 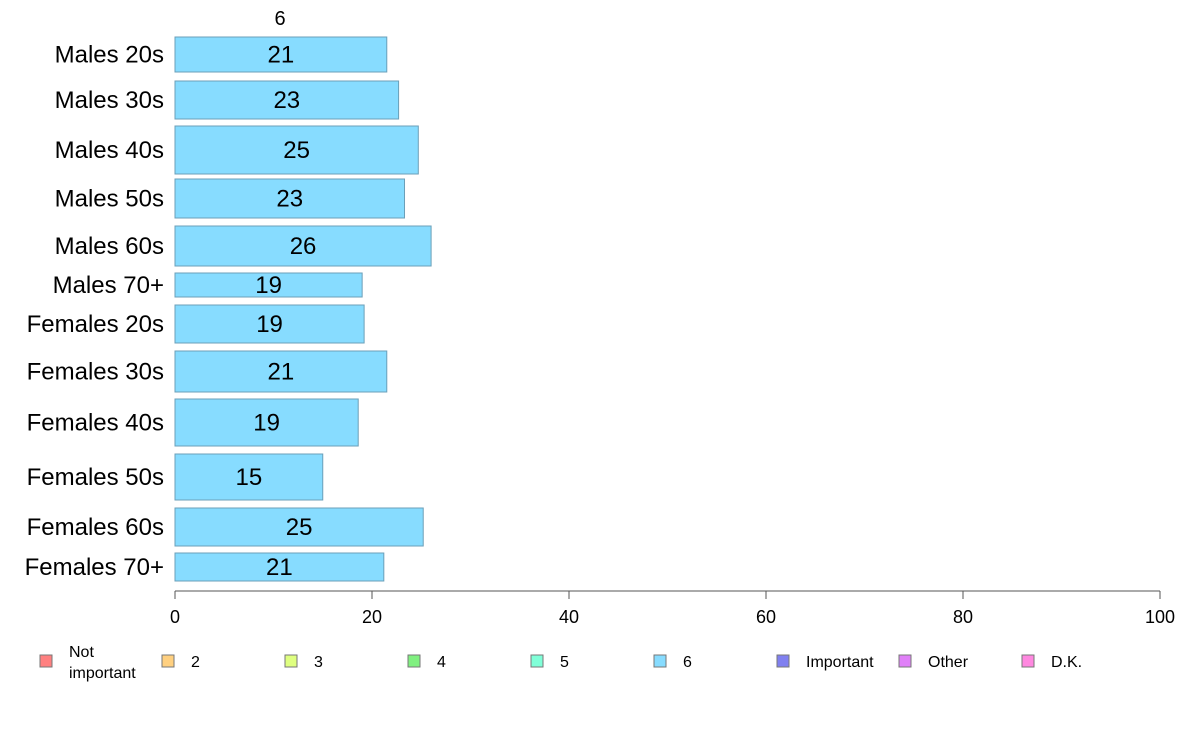 What do you see at coordinates (441, 662) in the screenshot?
I see `legend-label: 4` at bounding box center [441, 662].